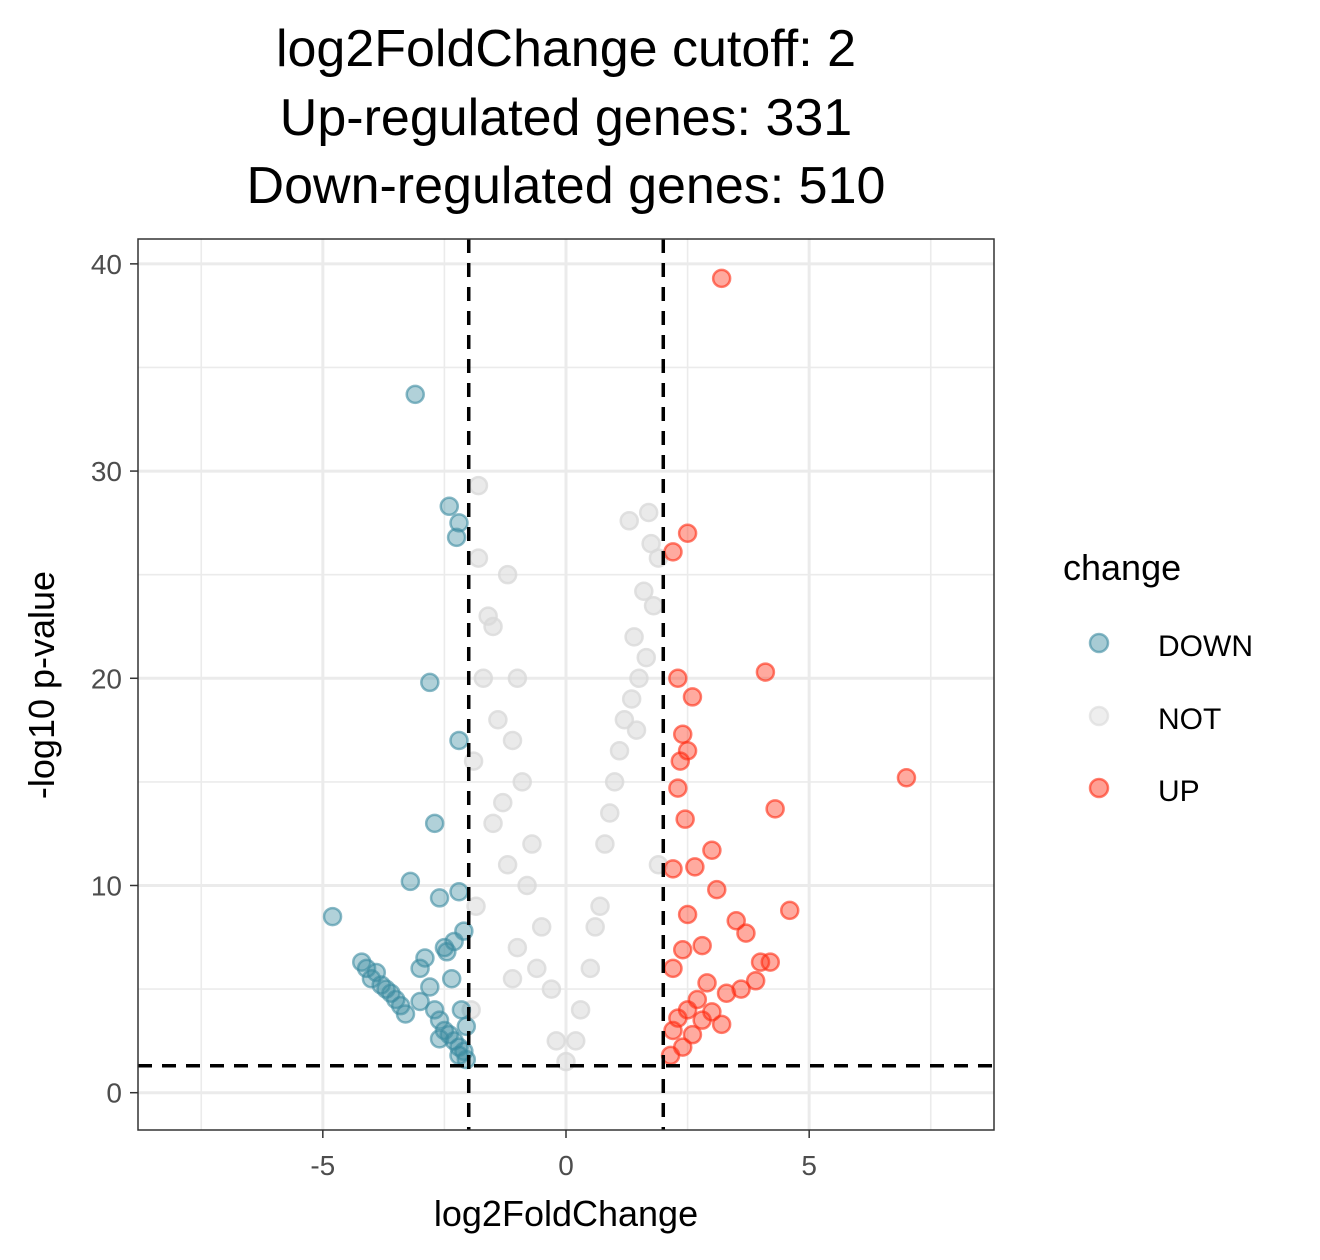 The image size is (1320, 1260). Describe the element at coordinates (41, 685) in the screenshot. I see `y-axis-title: -log10 p-value` at that location.